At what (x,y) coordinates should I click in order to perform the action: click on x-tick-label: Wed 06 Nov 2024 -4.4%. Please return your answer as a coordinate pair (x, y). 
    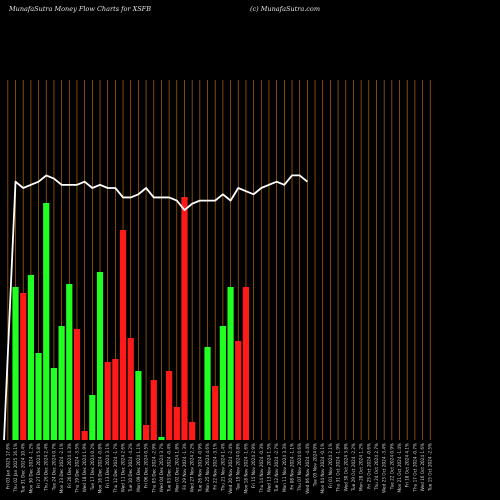
    Looking at the image, I should click on (307, 468).